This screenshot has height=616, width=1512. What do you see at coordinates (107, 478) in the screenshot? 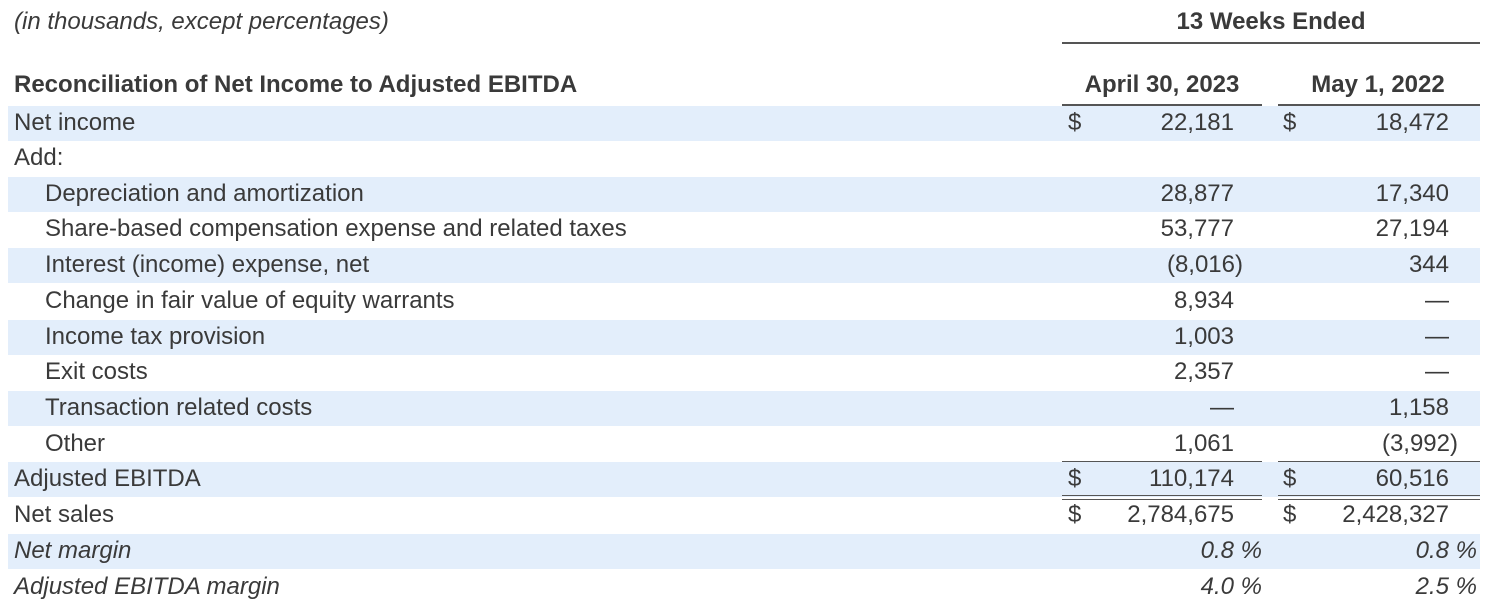
I see `row-label: Adjusted EBITDA` at bounding box center [107, 478].